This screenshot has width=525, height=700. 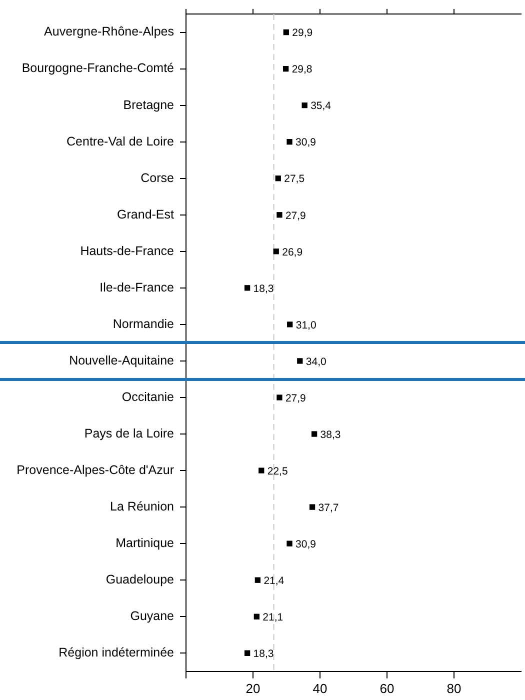 What do you see at coordinates (387, 688) in the screenshot?
I see `x-tick-label: 60` at bounding box center [387, 688].